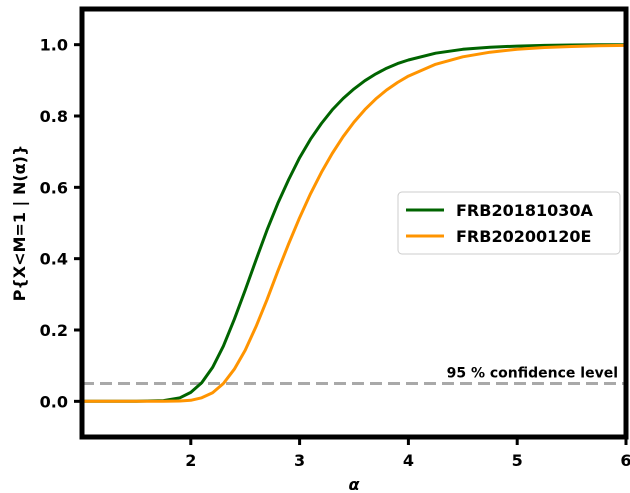 The height and width of the screenshot is (493, 630). I want to click on x-tick-label: 3, so click(299, 460).